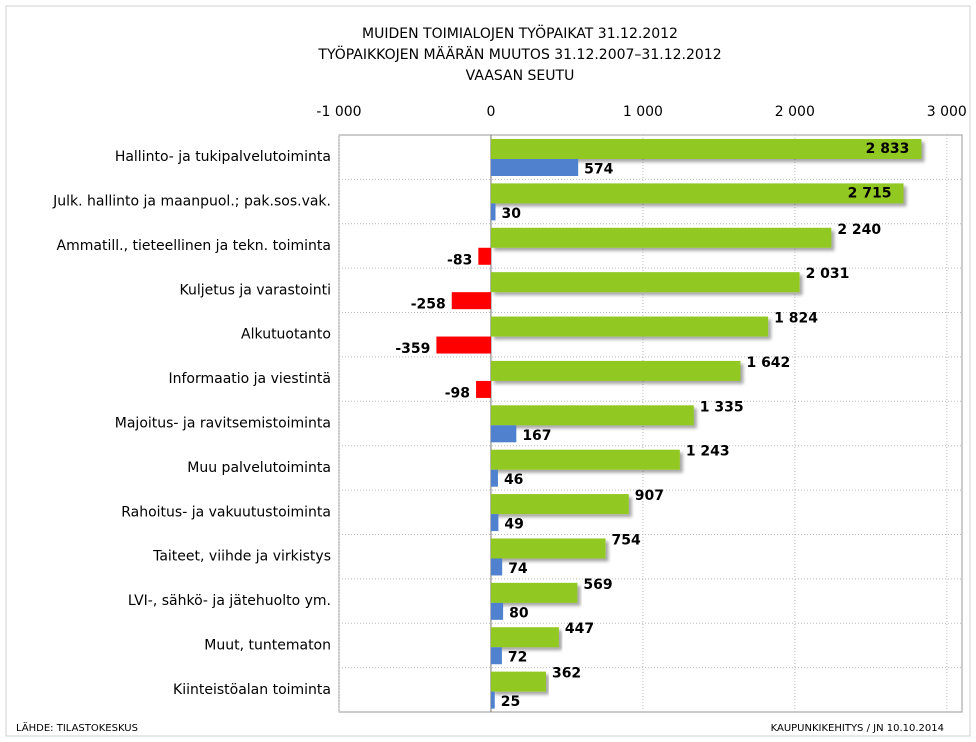  What do you see at coordinates (517, 658) in the screenshot?
I see `data-label: 72` at bounding box center [517, 658].